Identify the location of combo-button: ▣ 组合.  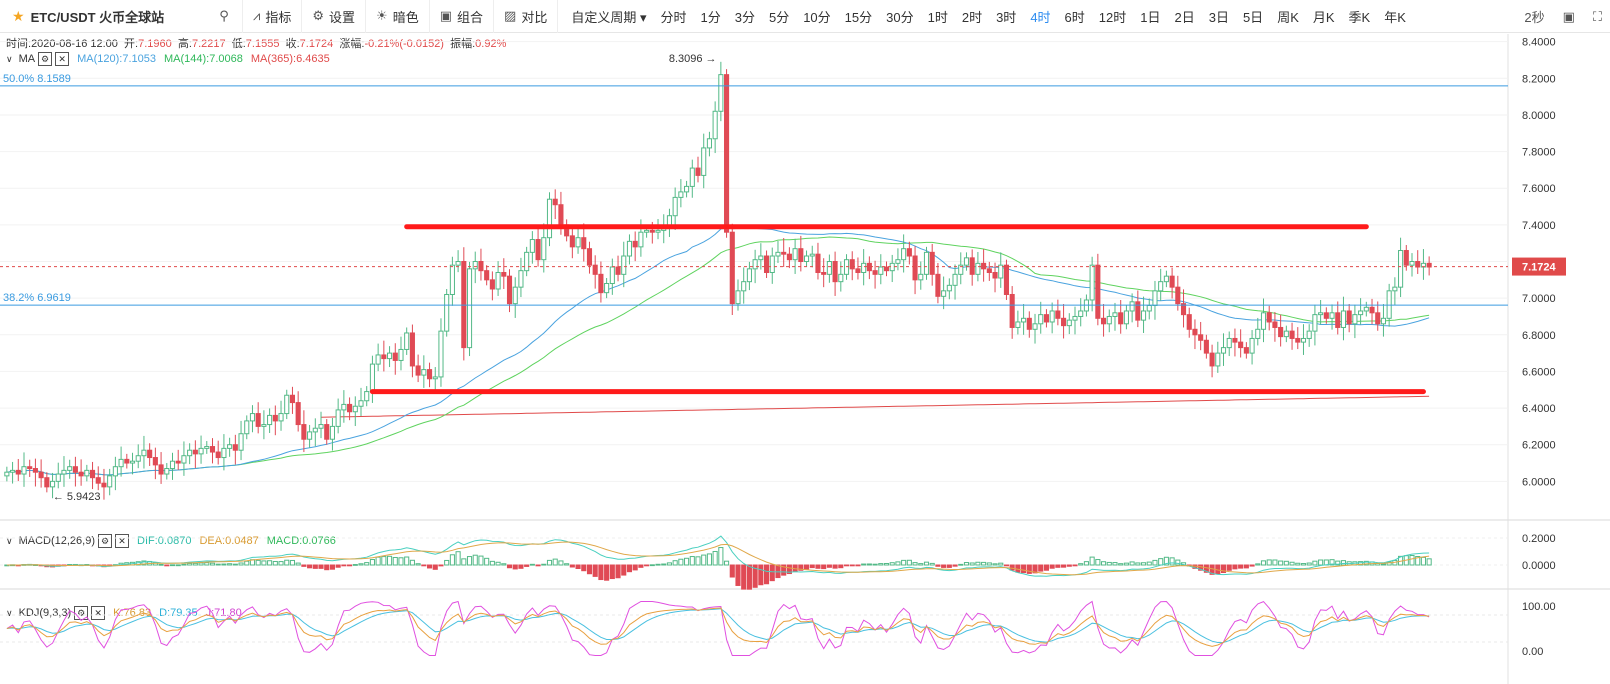
(460, 16).